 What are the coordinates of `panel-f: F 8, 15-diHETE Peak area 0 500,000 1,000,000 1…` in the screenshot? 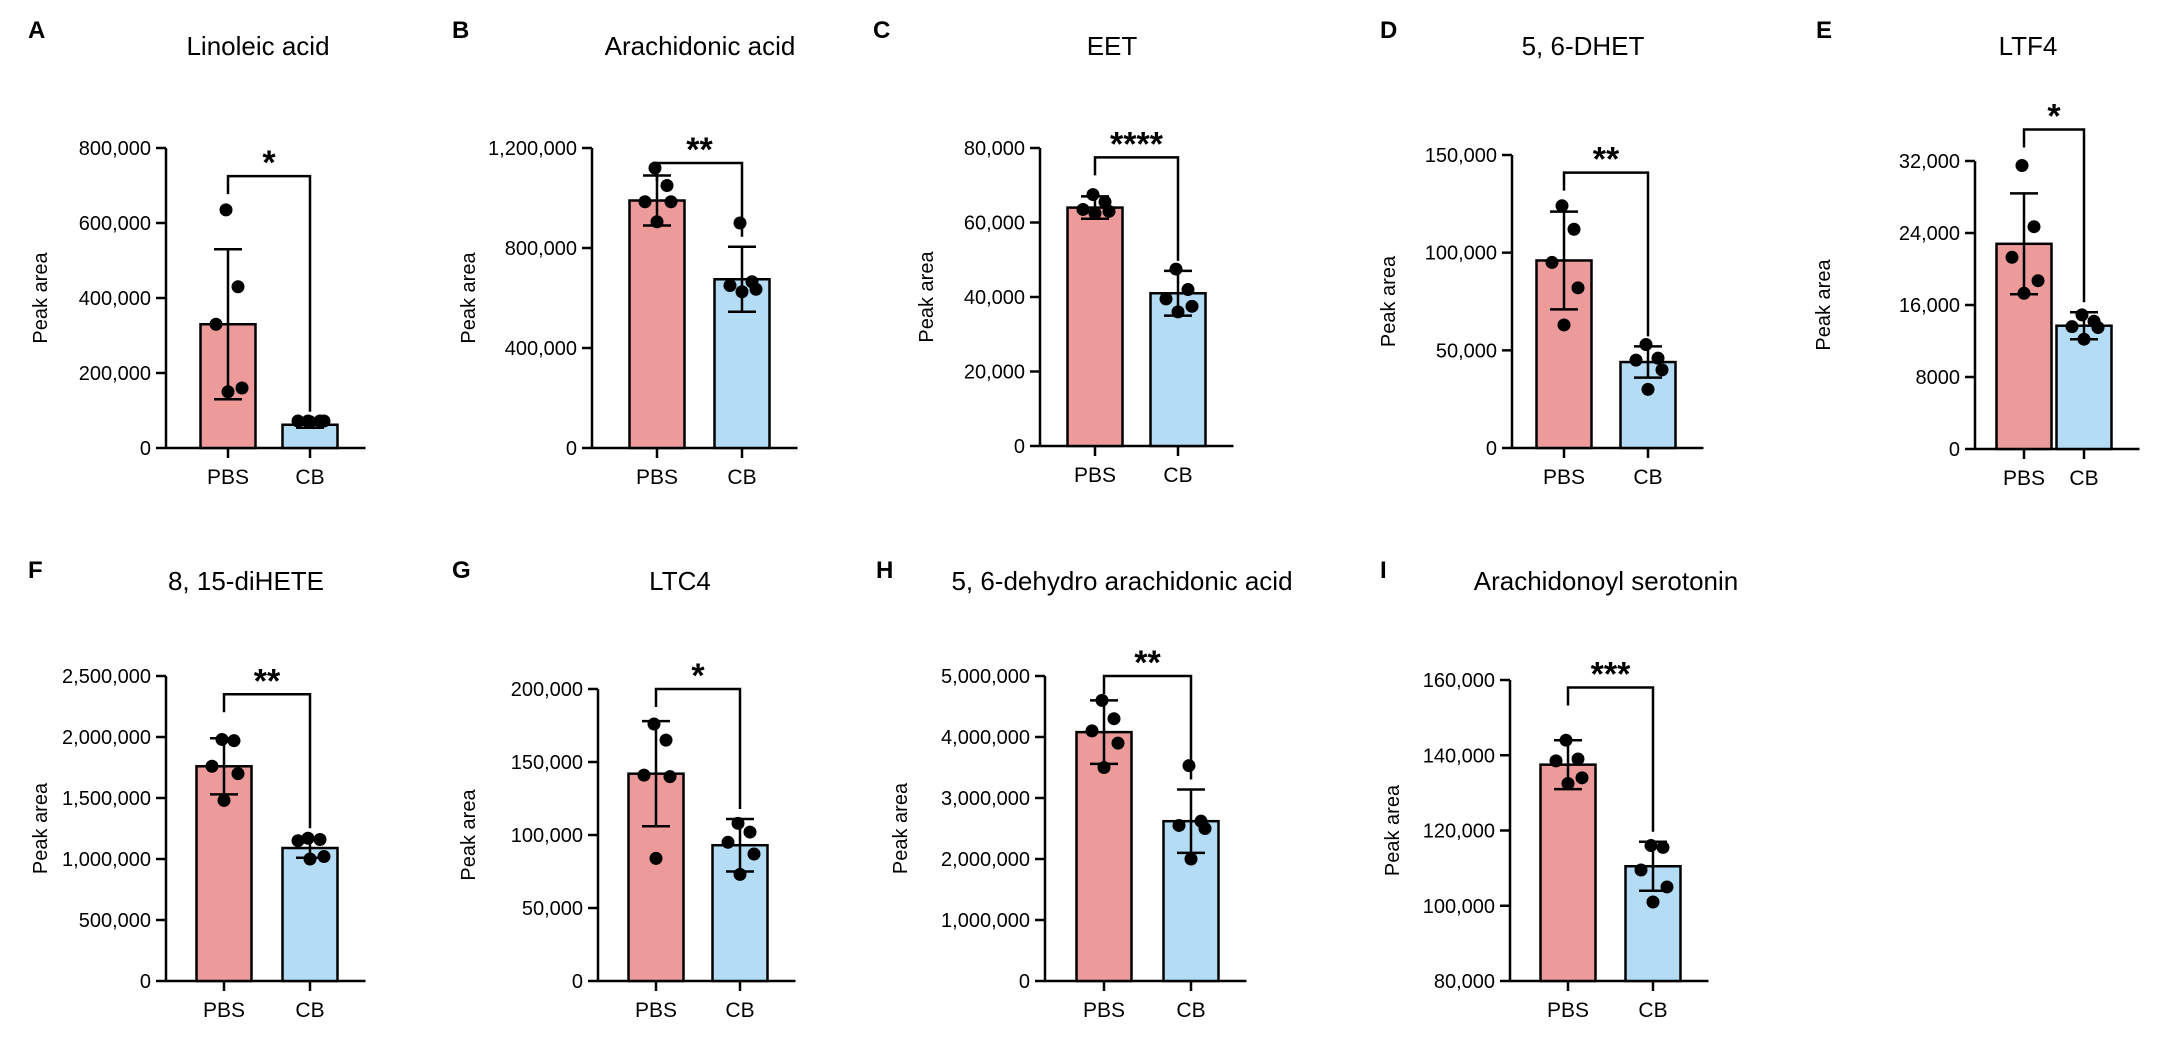 It's located at (197, 789).